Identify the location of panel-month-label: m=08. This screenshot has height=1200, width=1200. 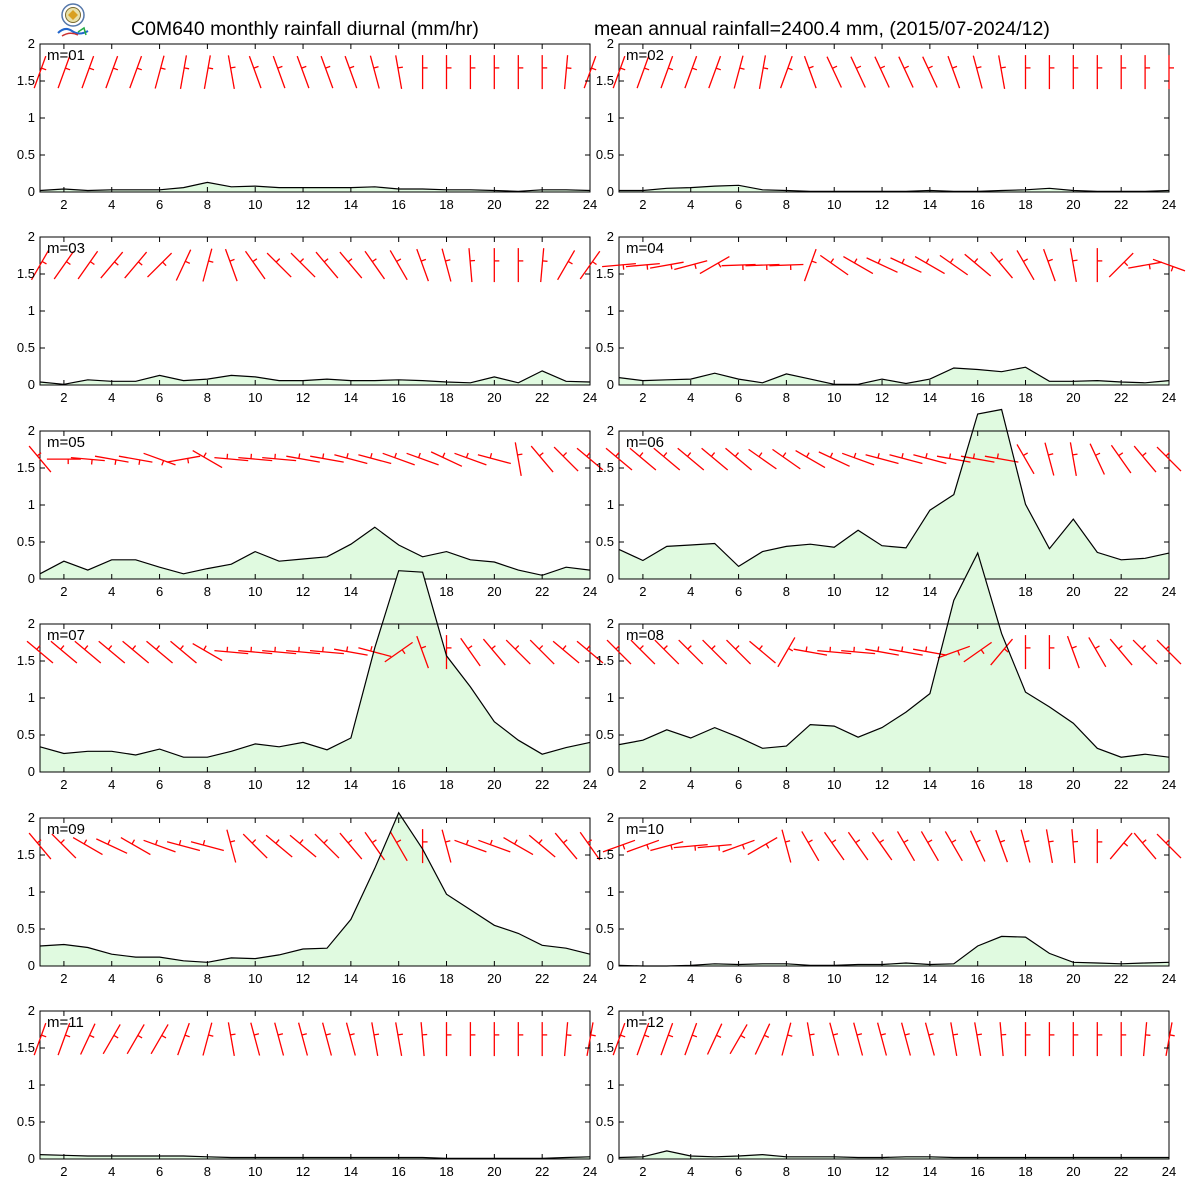
(645, 635).